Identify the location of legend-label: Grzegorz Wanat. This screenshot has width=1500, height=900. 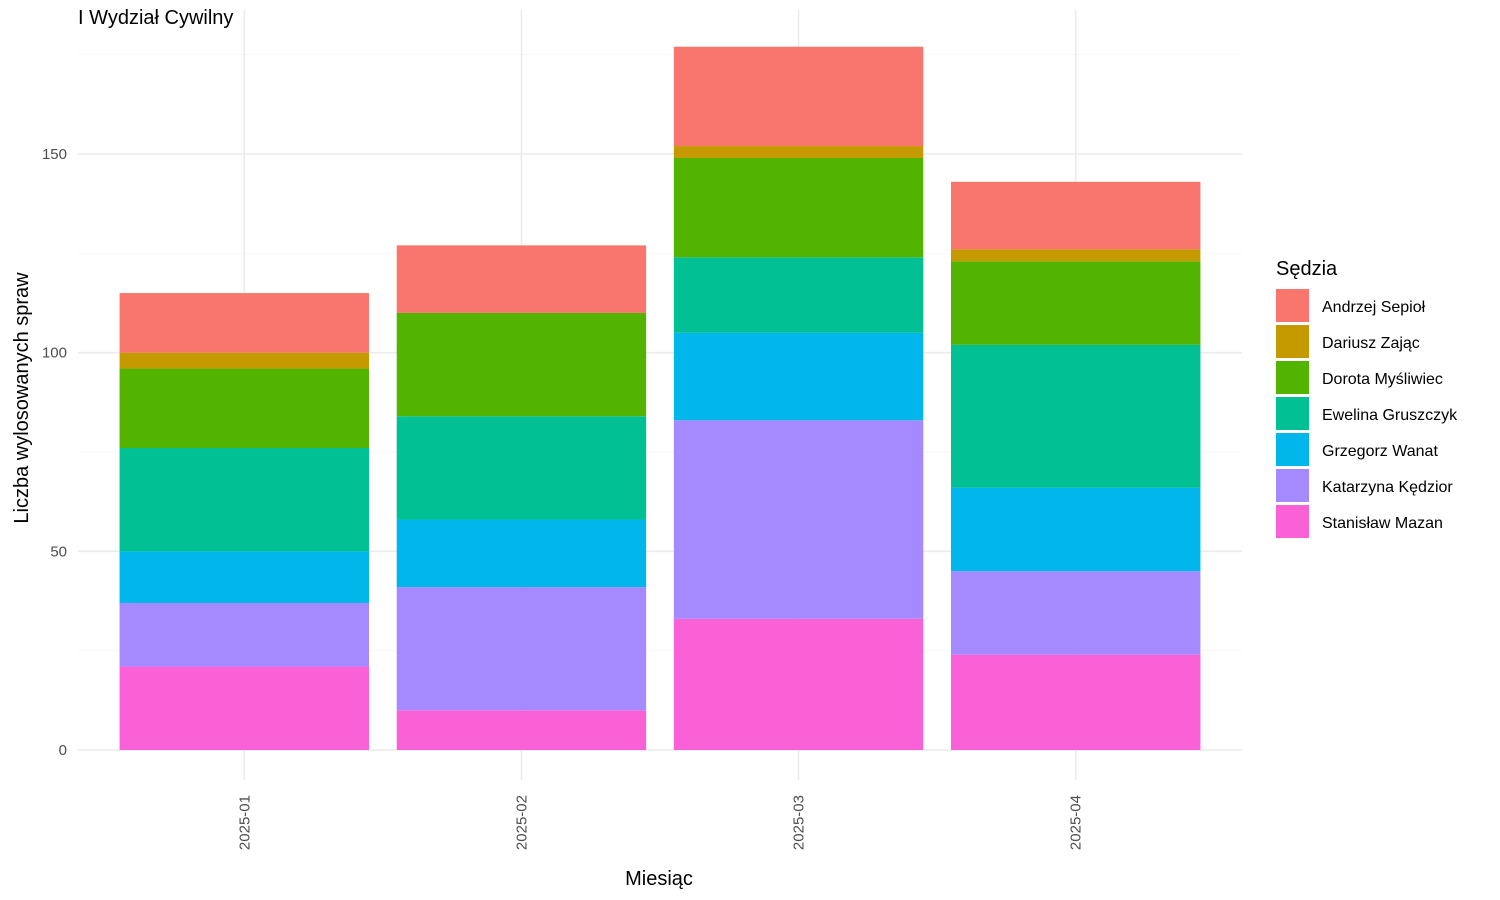
(1380, 451).